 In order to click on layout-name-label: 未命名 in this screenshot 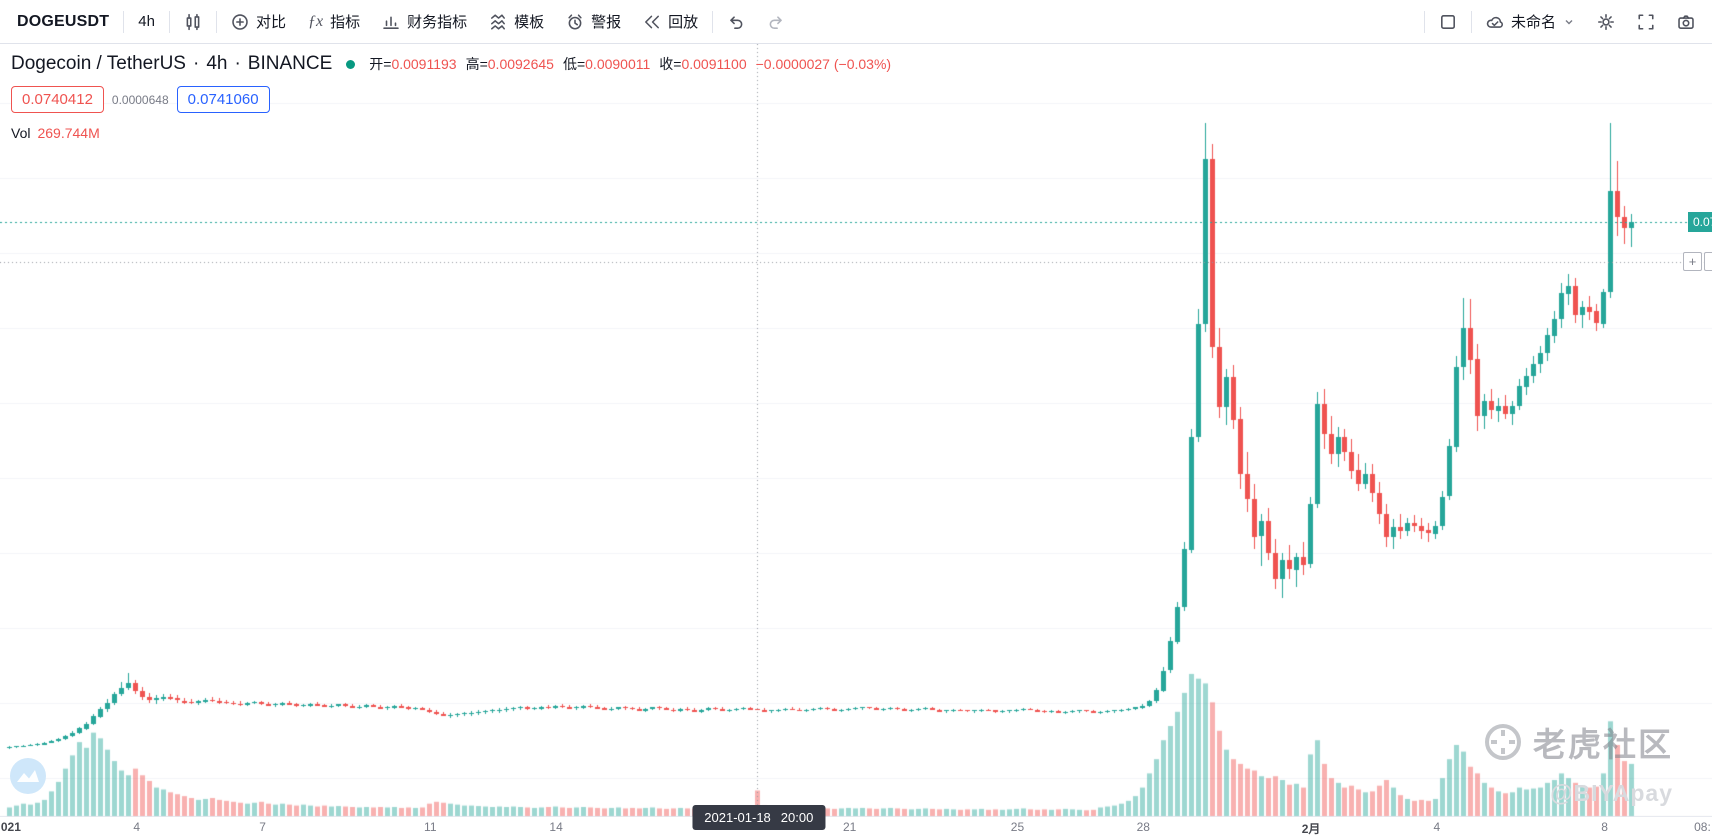, I will do `click(1533, 22)`.